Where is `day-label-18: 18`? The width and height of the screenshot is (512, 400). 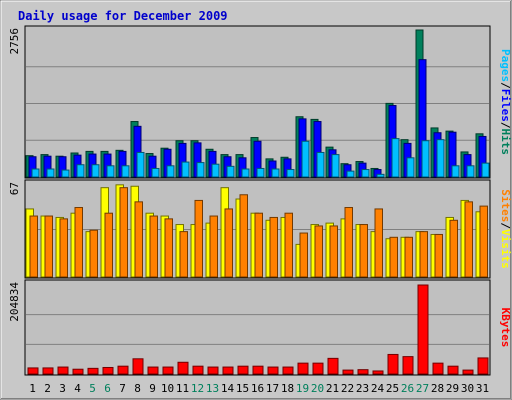
day-label-18: 18 is located at coordinates (287, 388).